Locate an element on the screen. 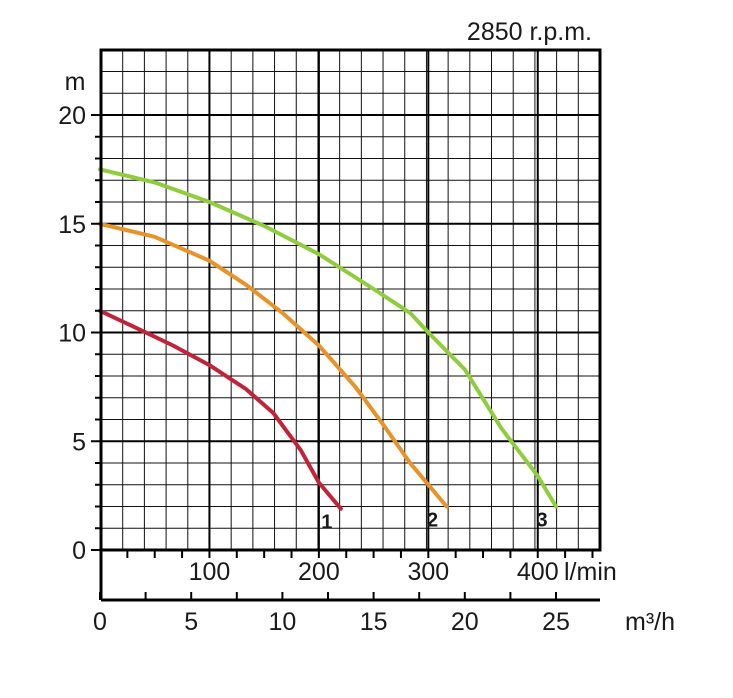 The height and width of the screenshot is (698, 733). y-axis-label: m is located at coordinates (75, 82).